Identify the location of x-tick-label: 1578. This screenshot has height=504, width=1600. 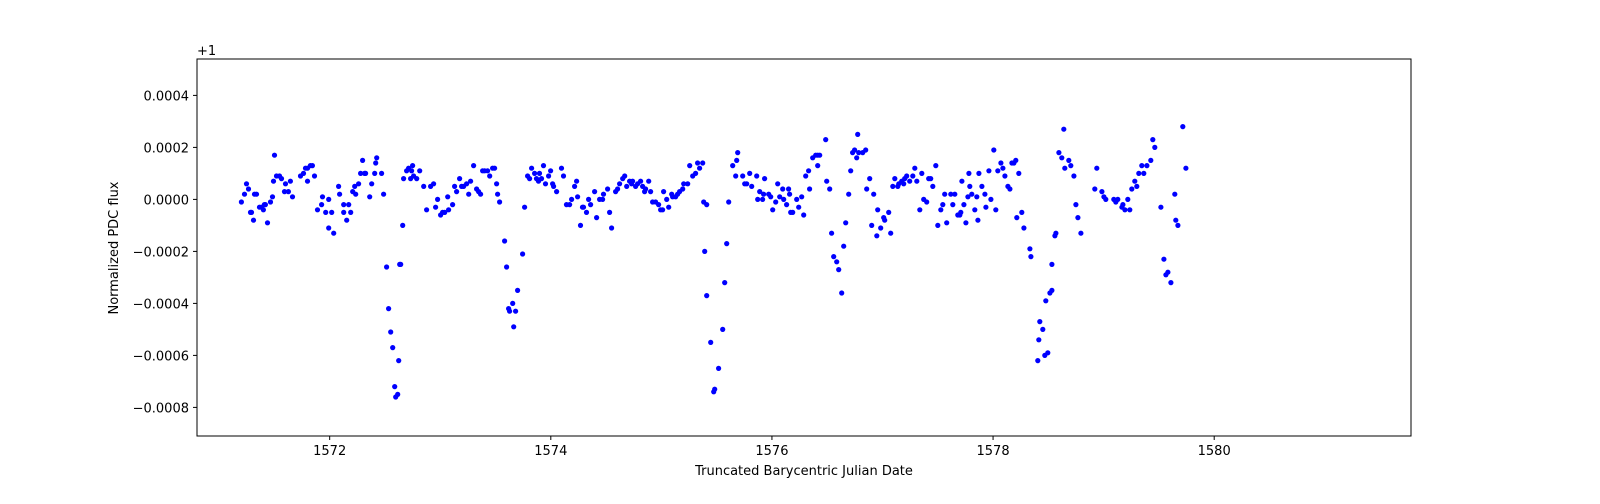
(993, 451).